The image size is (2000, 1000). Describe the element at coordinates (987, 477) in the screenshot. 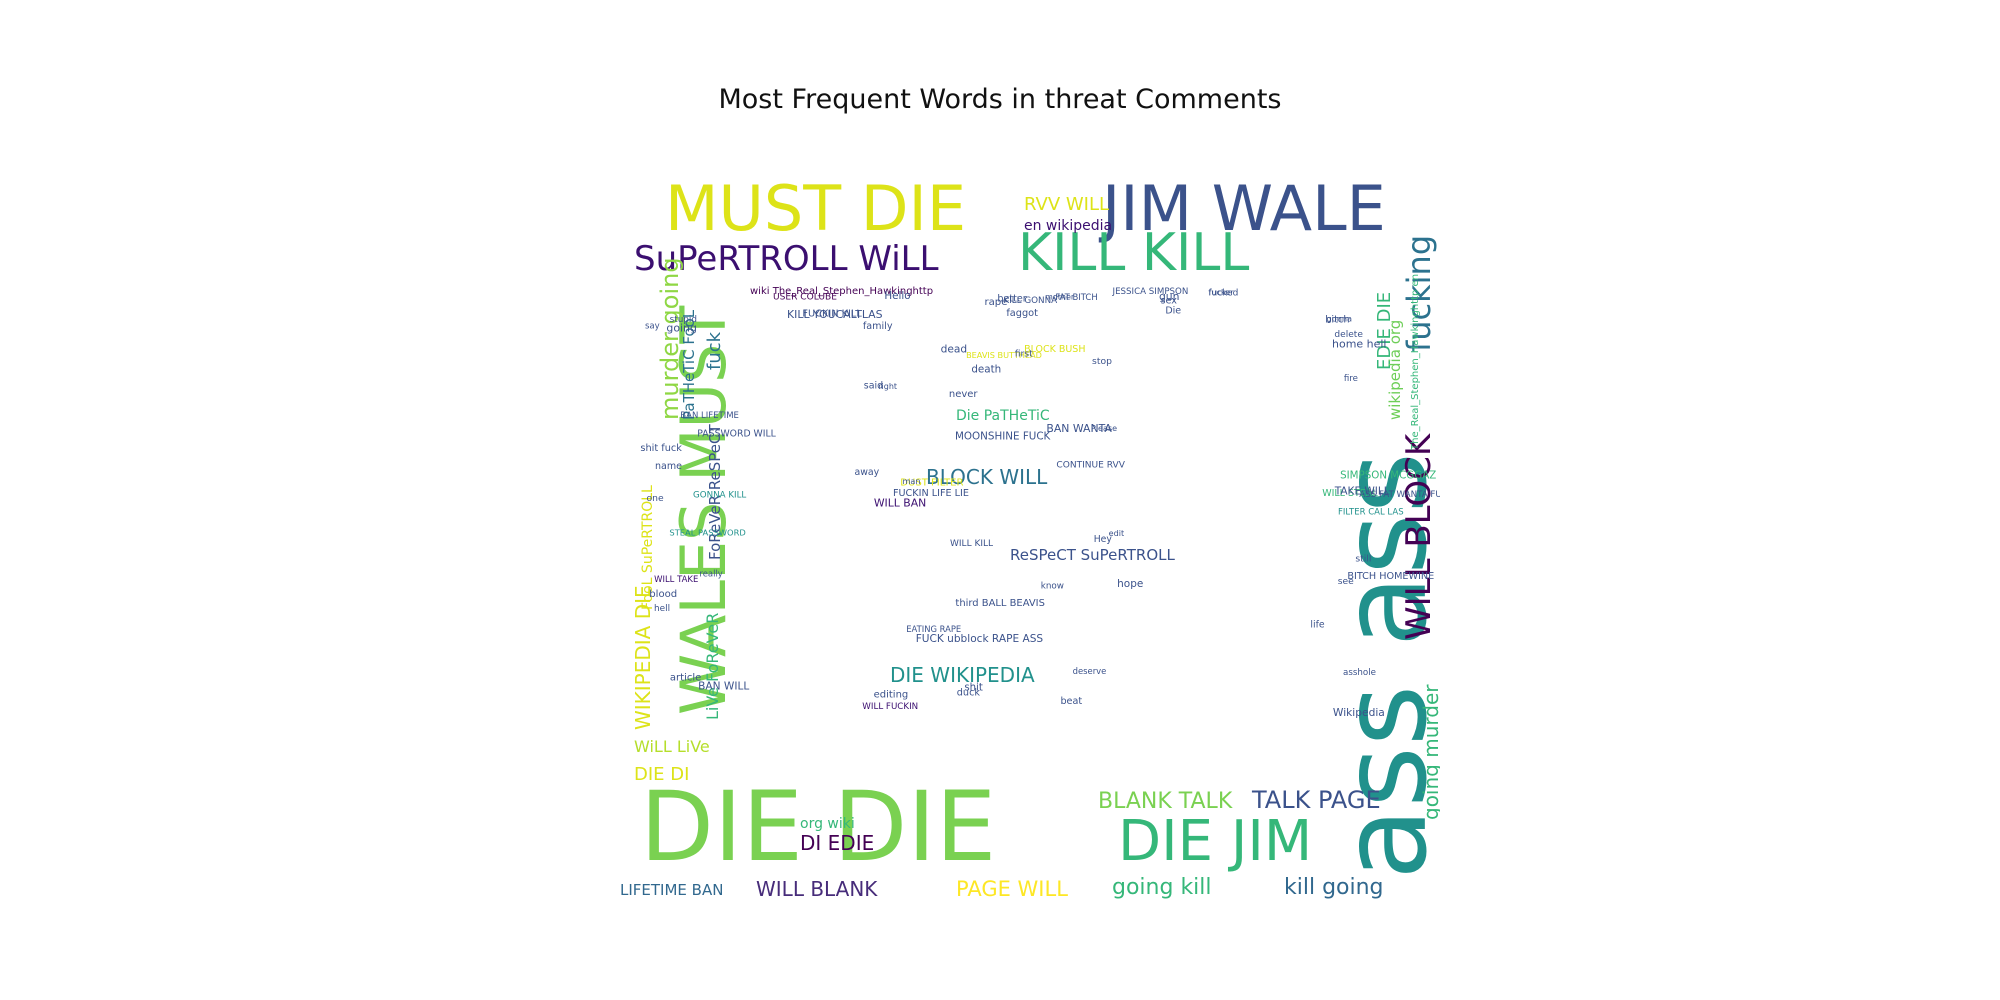

I see `word-cloud-word: BLOCK WILL` at that location.